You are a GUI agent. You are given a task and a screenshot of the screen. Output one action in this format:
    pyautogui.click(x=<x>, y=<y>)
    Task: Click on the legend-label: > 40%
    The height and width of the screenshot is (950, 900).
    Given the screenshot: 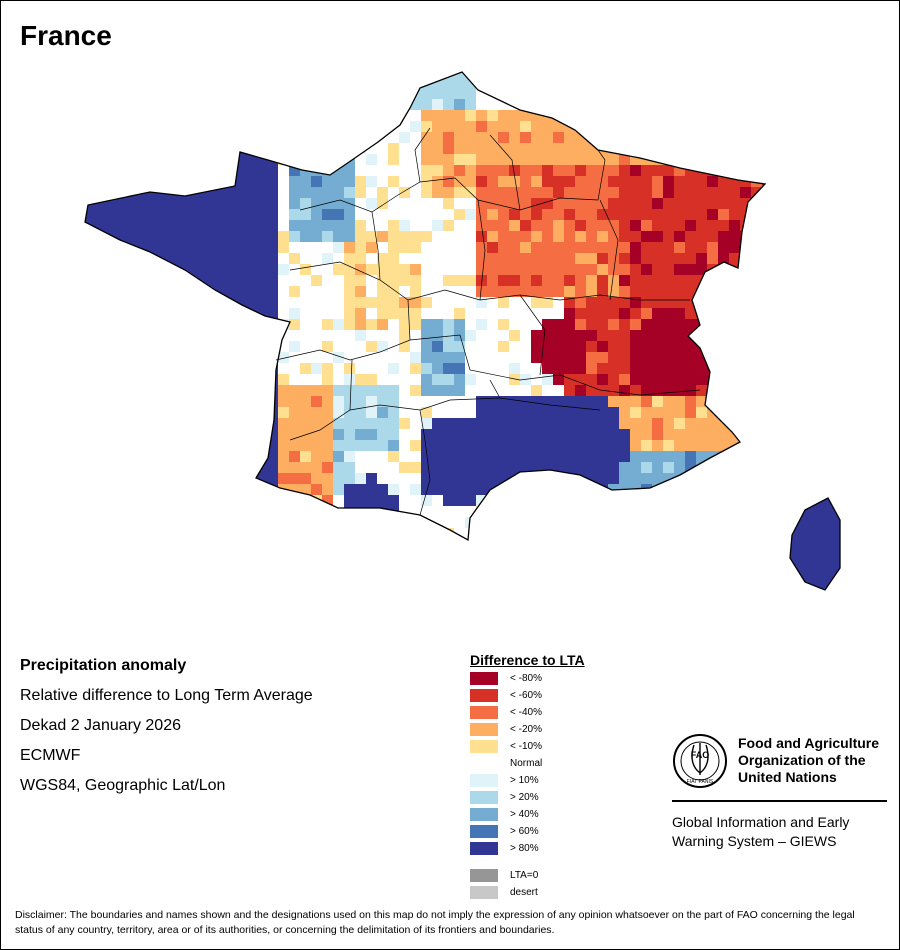 What is the action you would take?
    pyautogui.click(x=524, y=814)
    